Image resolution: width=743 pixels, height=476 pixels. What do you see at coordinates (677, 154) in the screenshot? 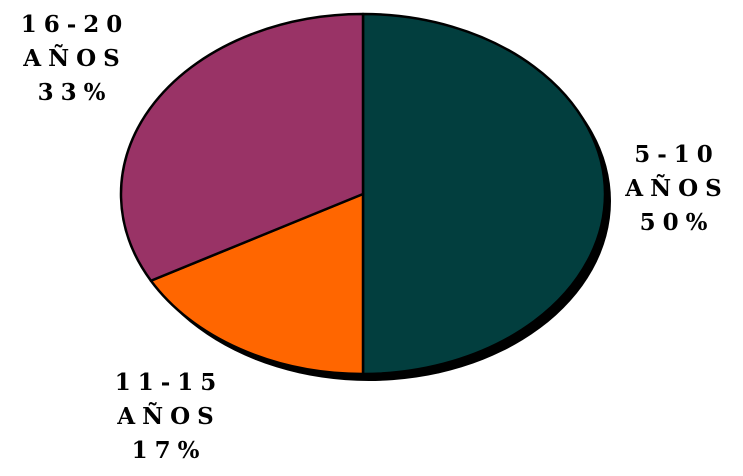
I see `slice-label-category: 5-10` at bounding box center [677, 154].